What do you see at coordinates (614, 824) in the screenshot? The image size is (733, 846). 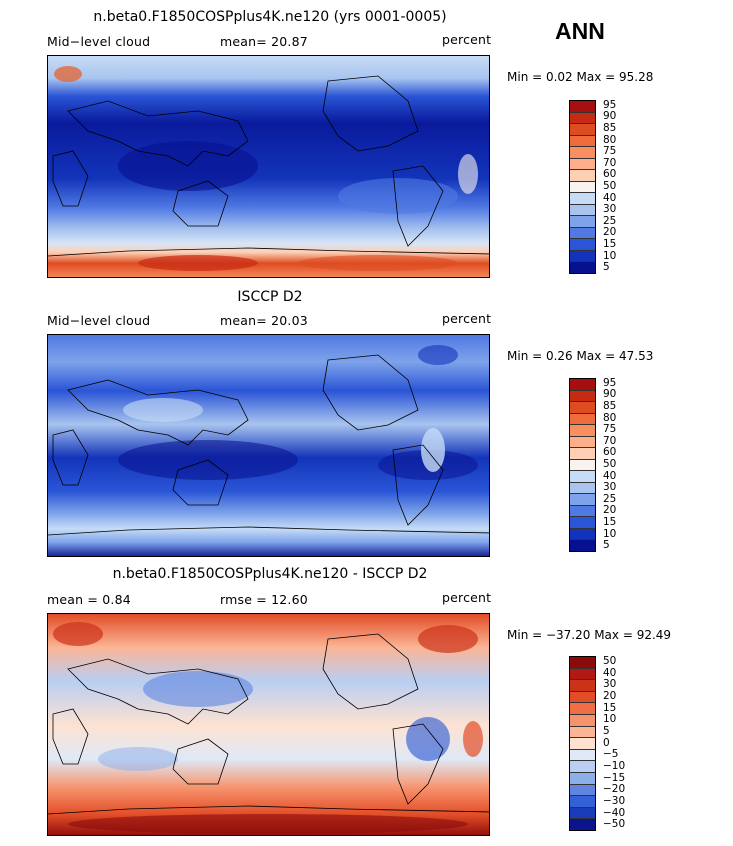 I see `colorbar-label: −50` at bounding box center [614, 824].